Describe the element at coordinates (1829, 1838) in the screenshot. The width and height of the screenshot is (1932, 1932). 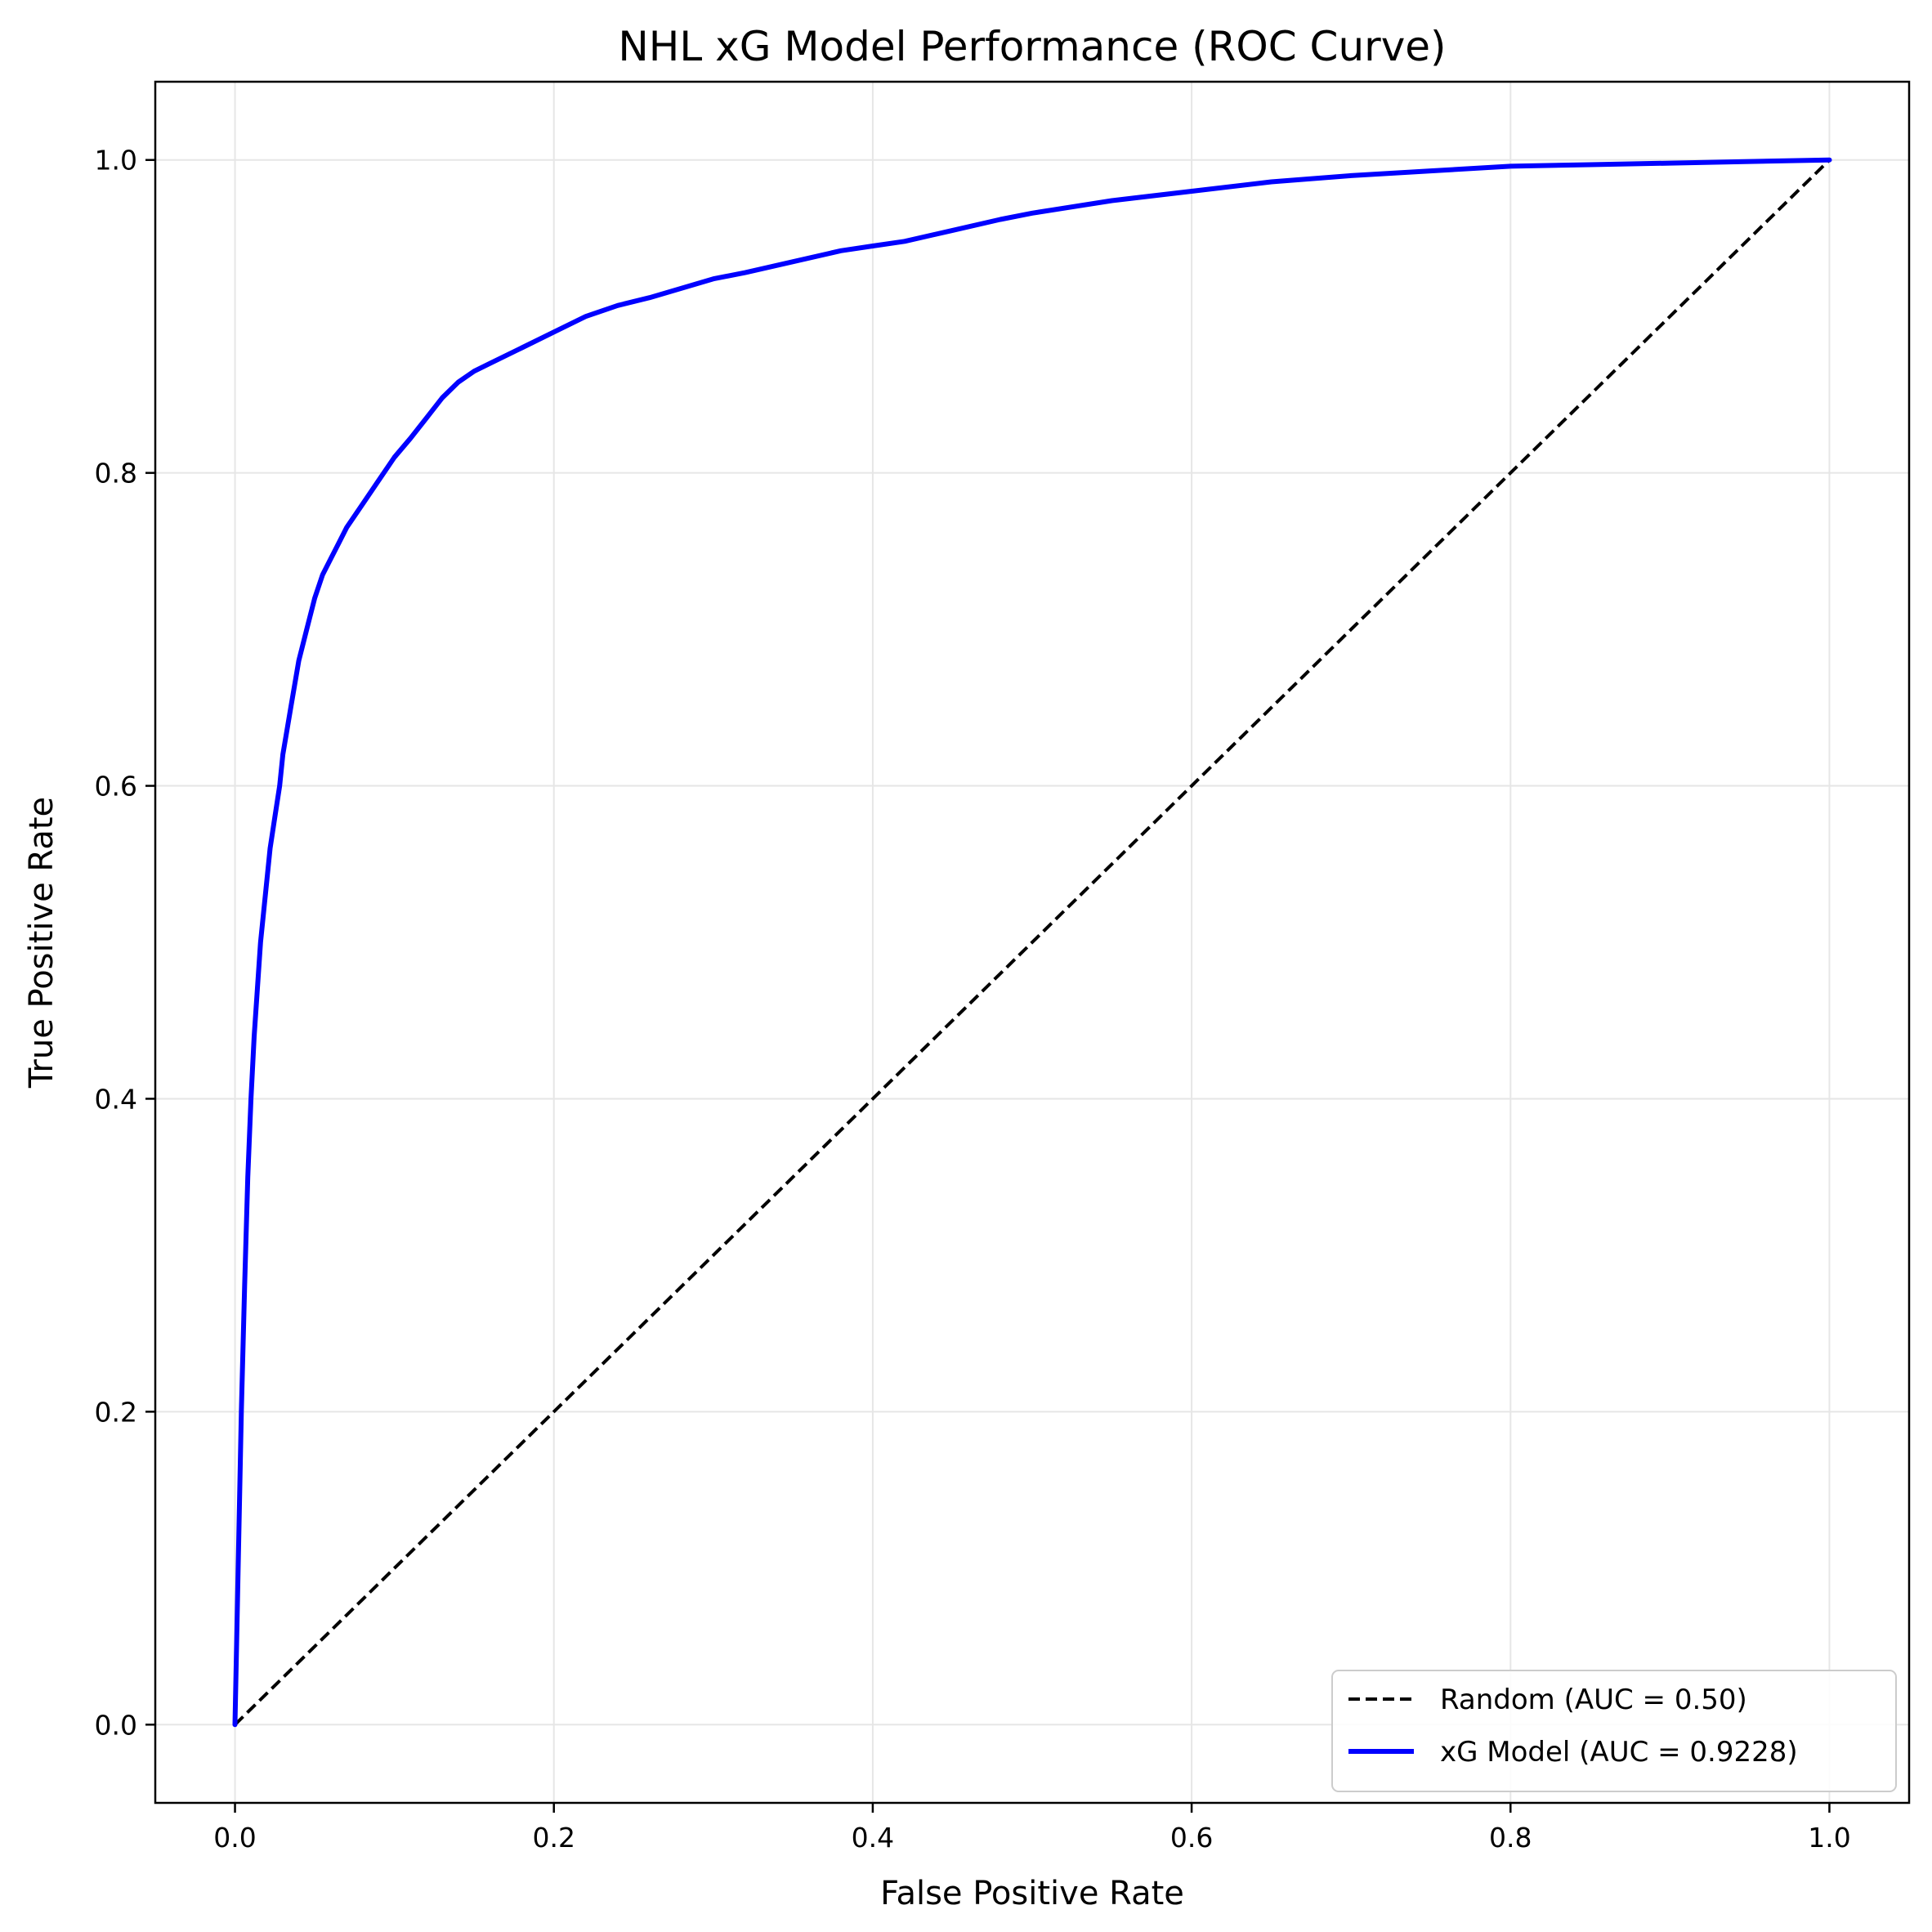
I see `x-tick-label: 1.0` at that location.